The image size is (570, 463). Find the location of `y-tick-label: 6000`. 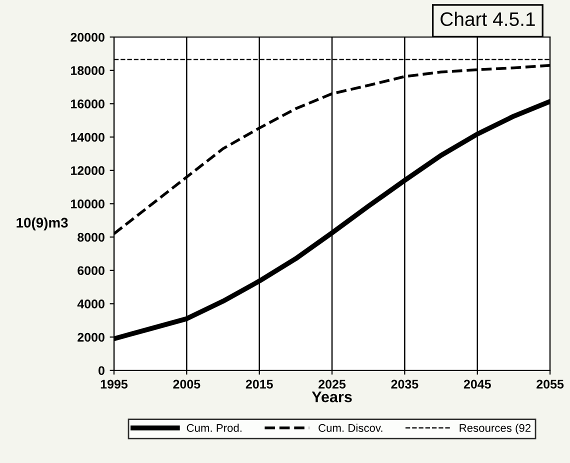

y-tick-label: 6000 is located at coordinates (91, 271).